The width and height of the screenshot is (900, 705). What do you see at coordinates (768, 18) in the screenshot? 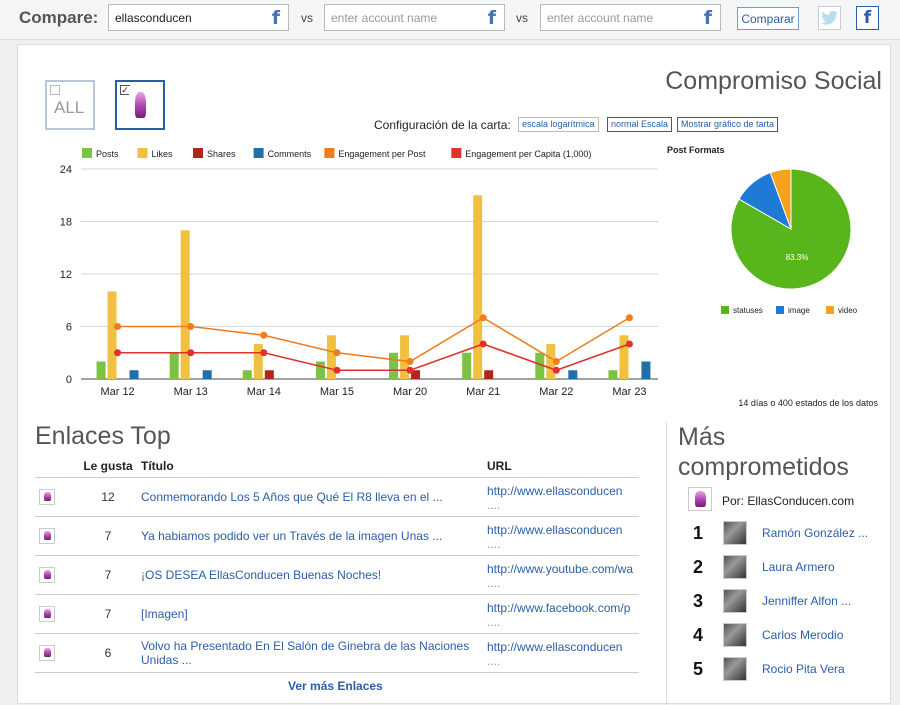
I see `compare-button: Comparar` at bounding box center [768, 18].